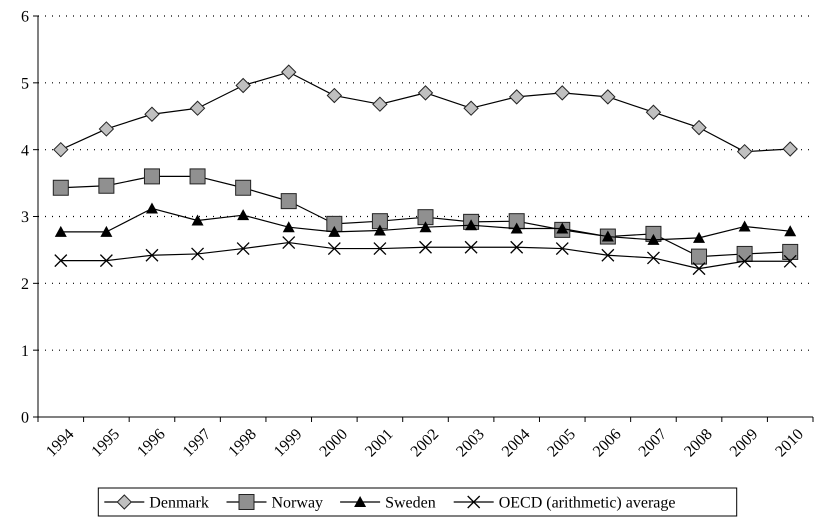 The width and height of the screenshot is (835, 520). I want to click on y-tick-label: 0, so click(25, 418).